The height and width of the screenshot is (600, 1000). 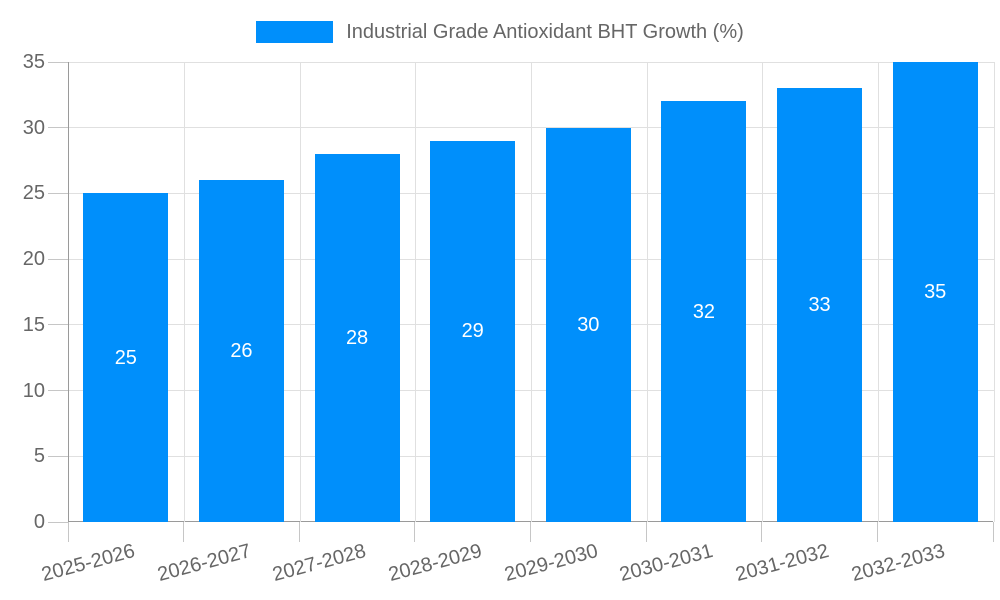 What do you see at coordinates (666, 563) in the screenshot?
I see `x-axis-tick-label: 2030-2031` at bounding box center [666, 563].